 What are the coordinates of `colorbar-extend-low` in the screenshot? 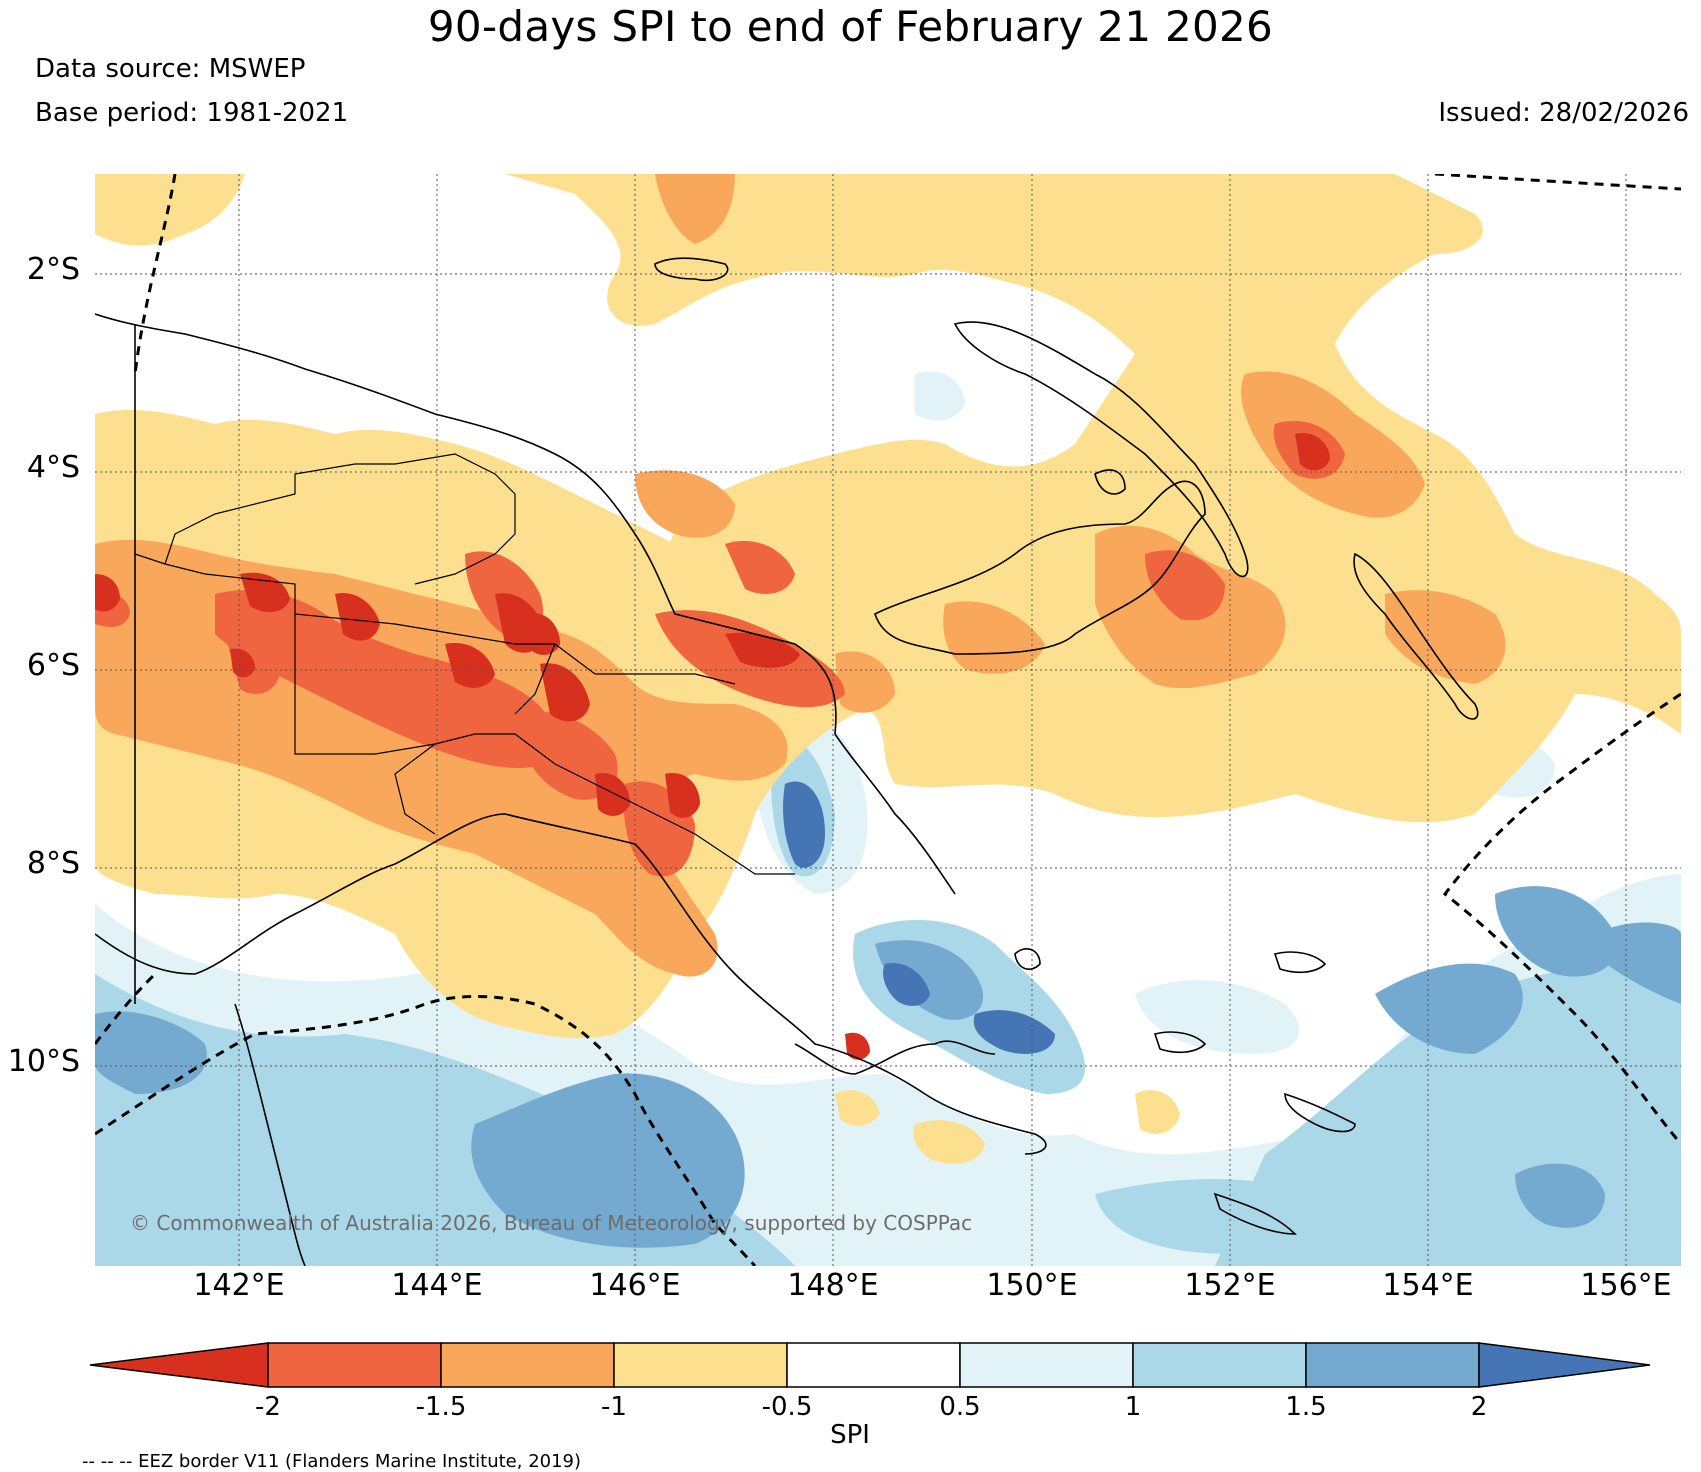 It's located at (179, 1365).